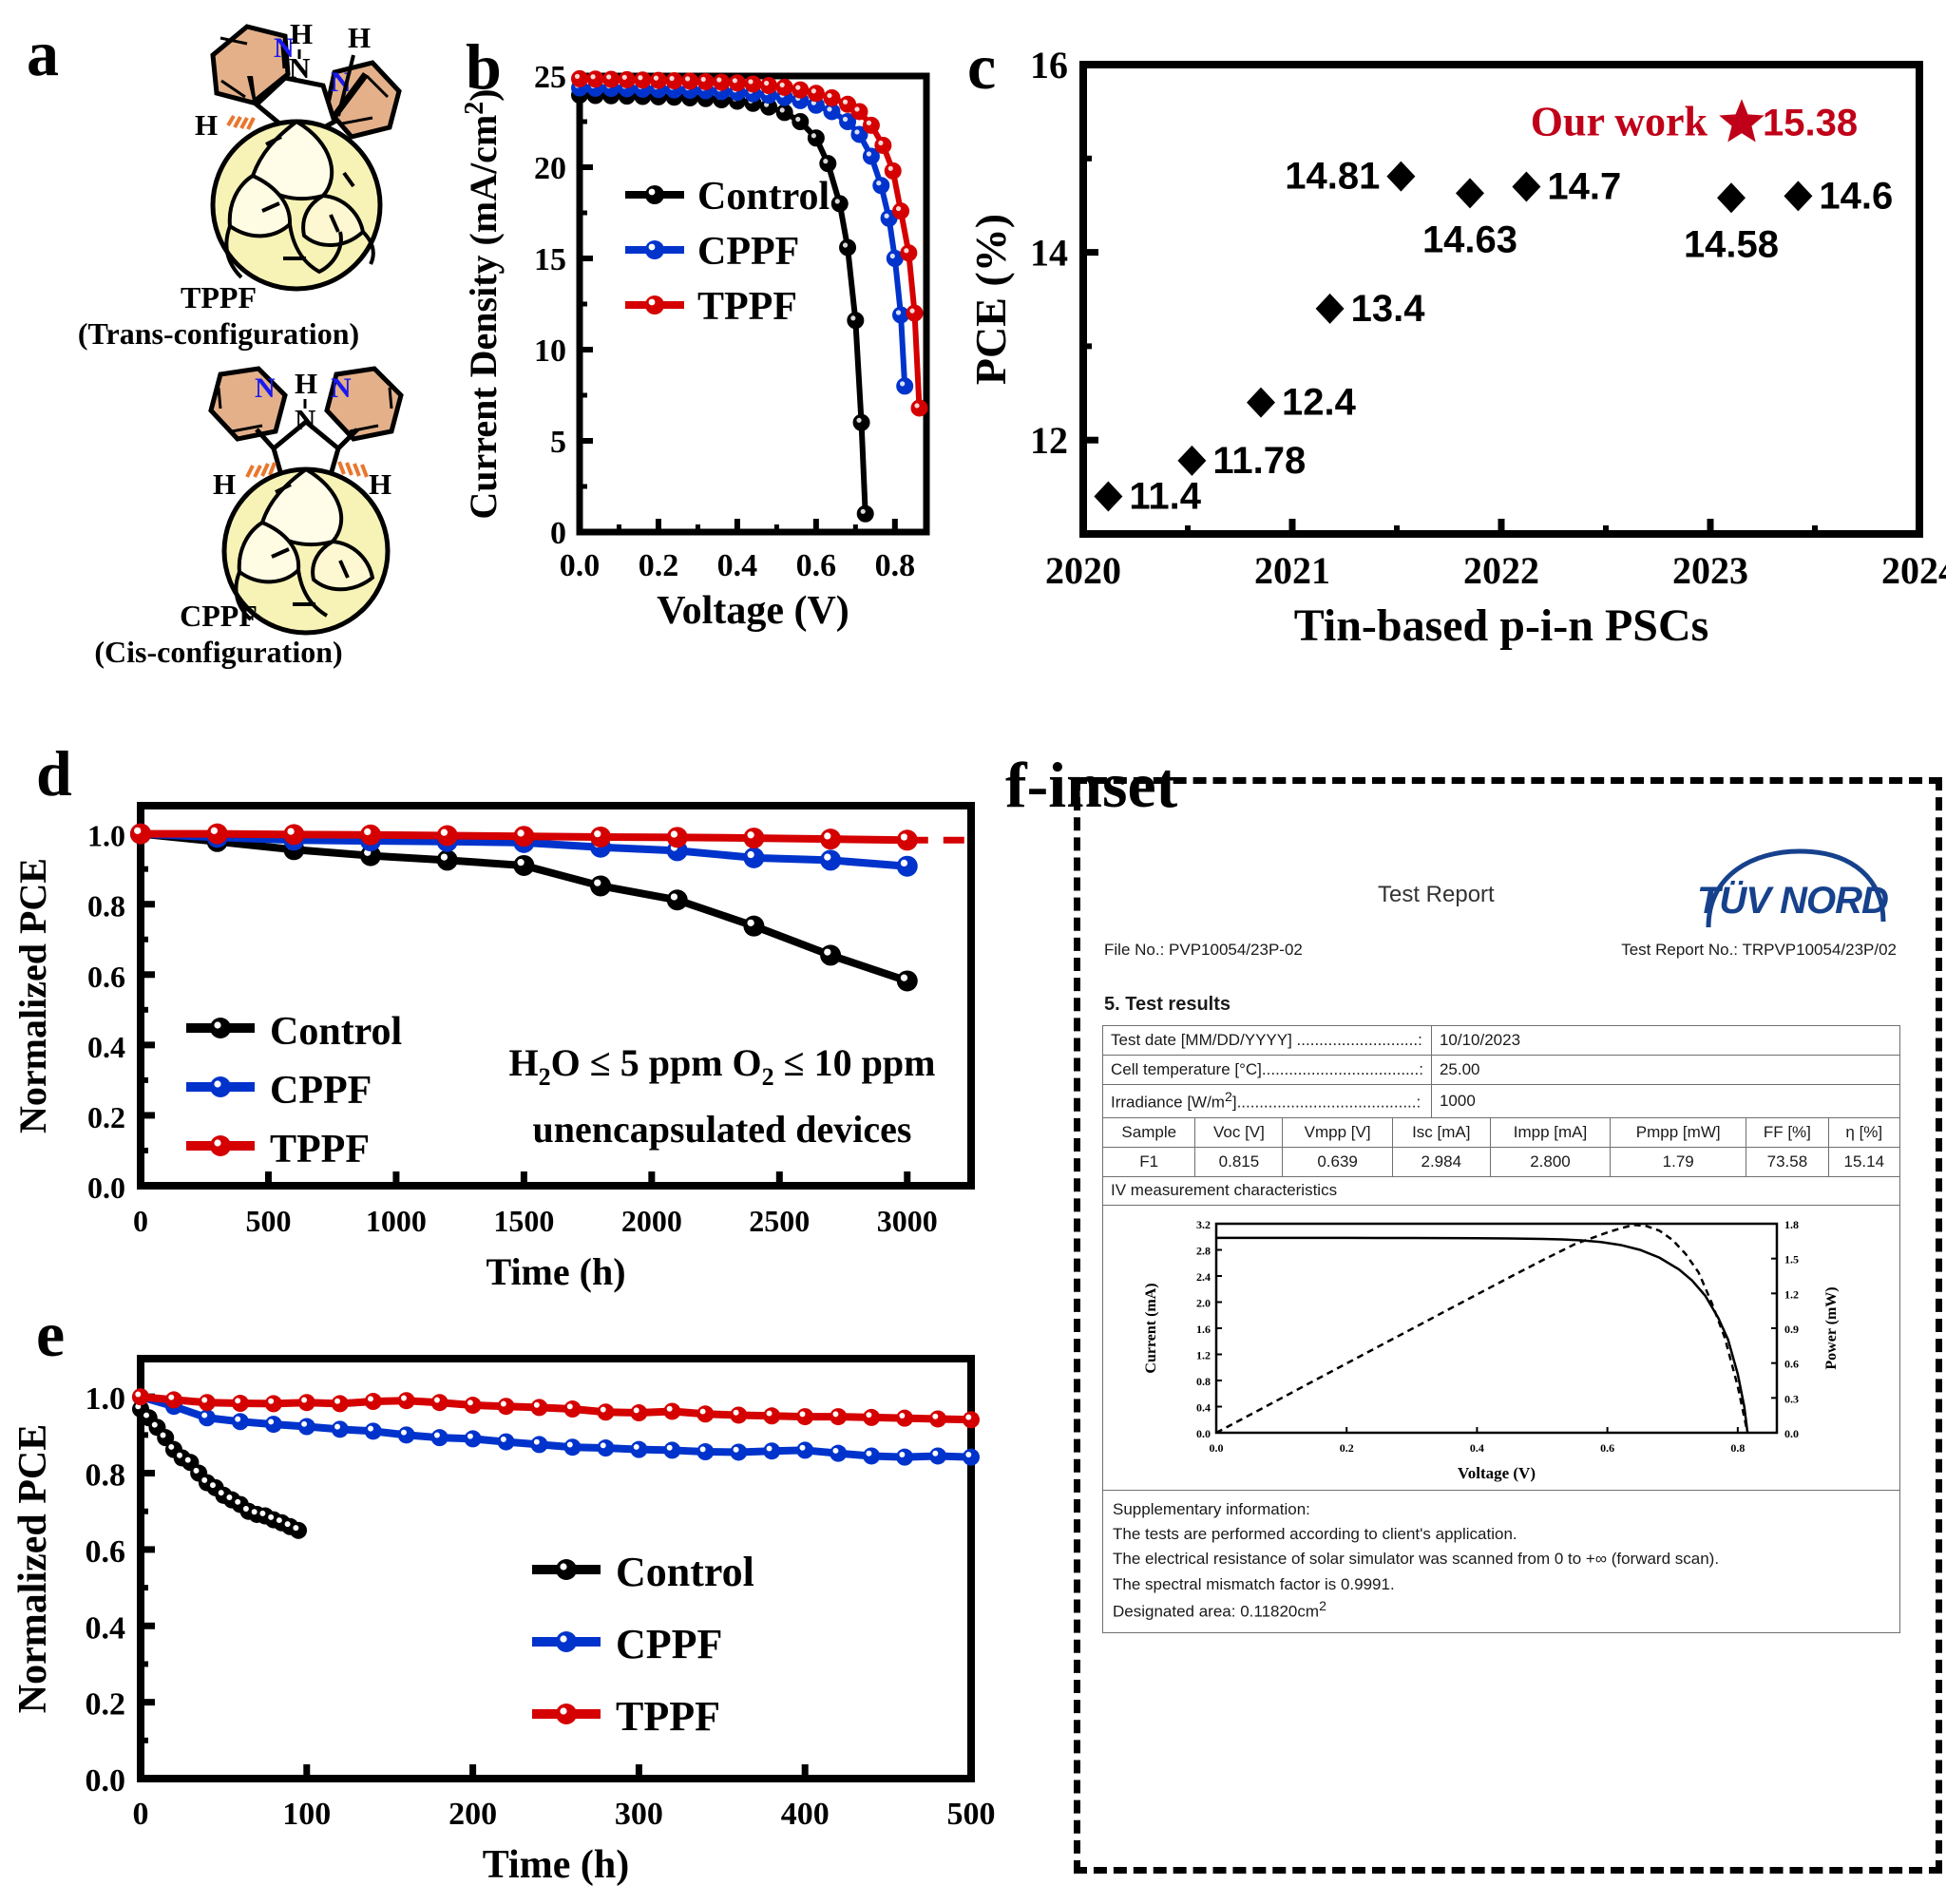 This screenshot has height=1904, width=1946. I want to click on legend-label-control: Control, so click(763, 197).